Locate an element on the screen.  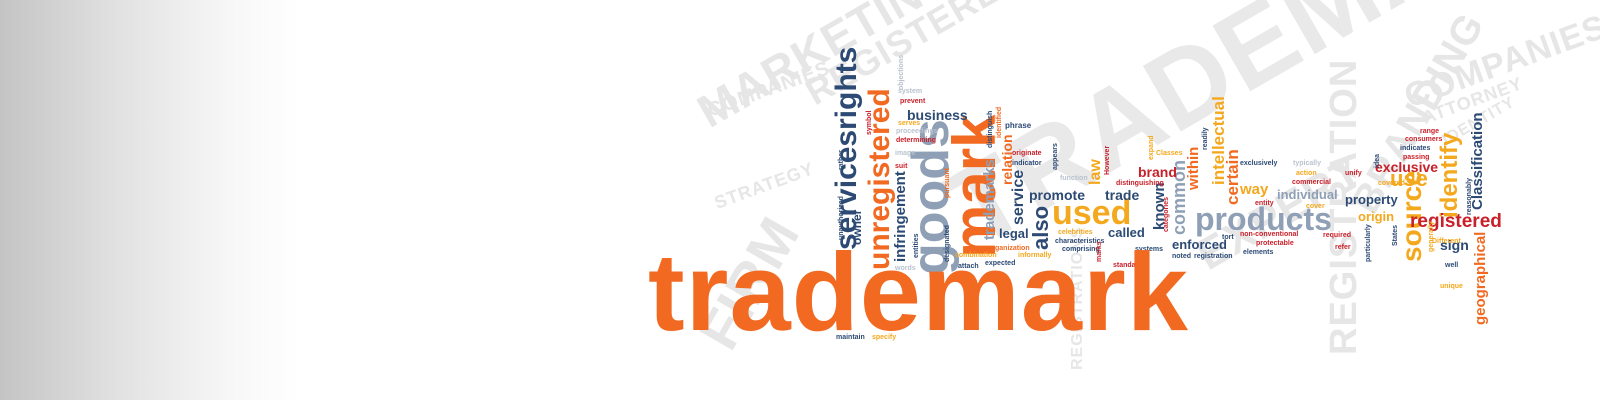
word-use: use is located at coordinates (1409, 178).